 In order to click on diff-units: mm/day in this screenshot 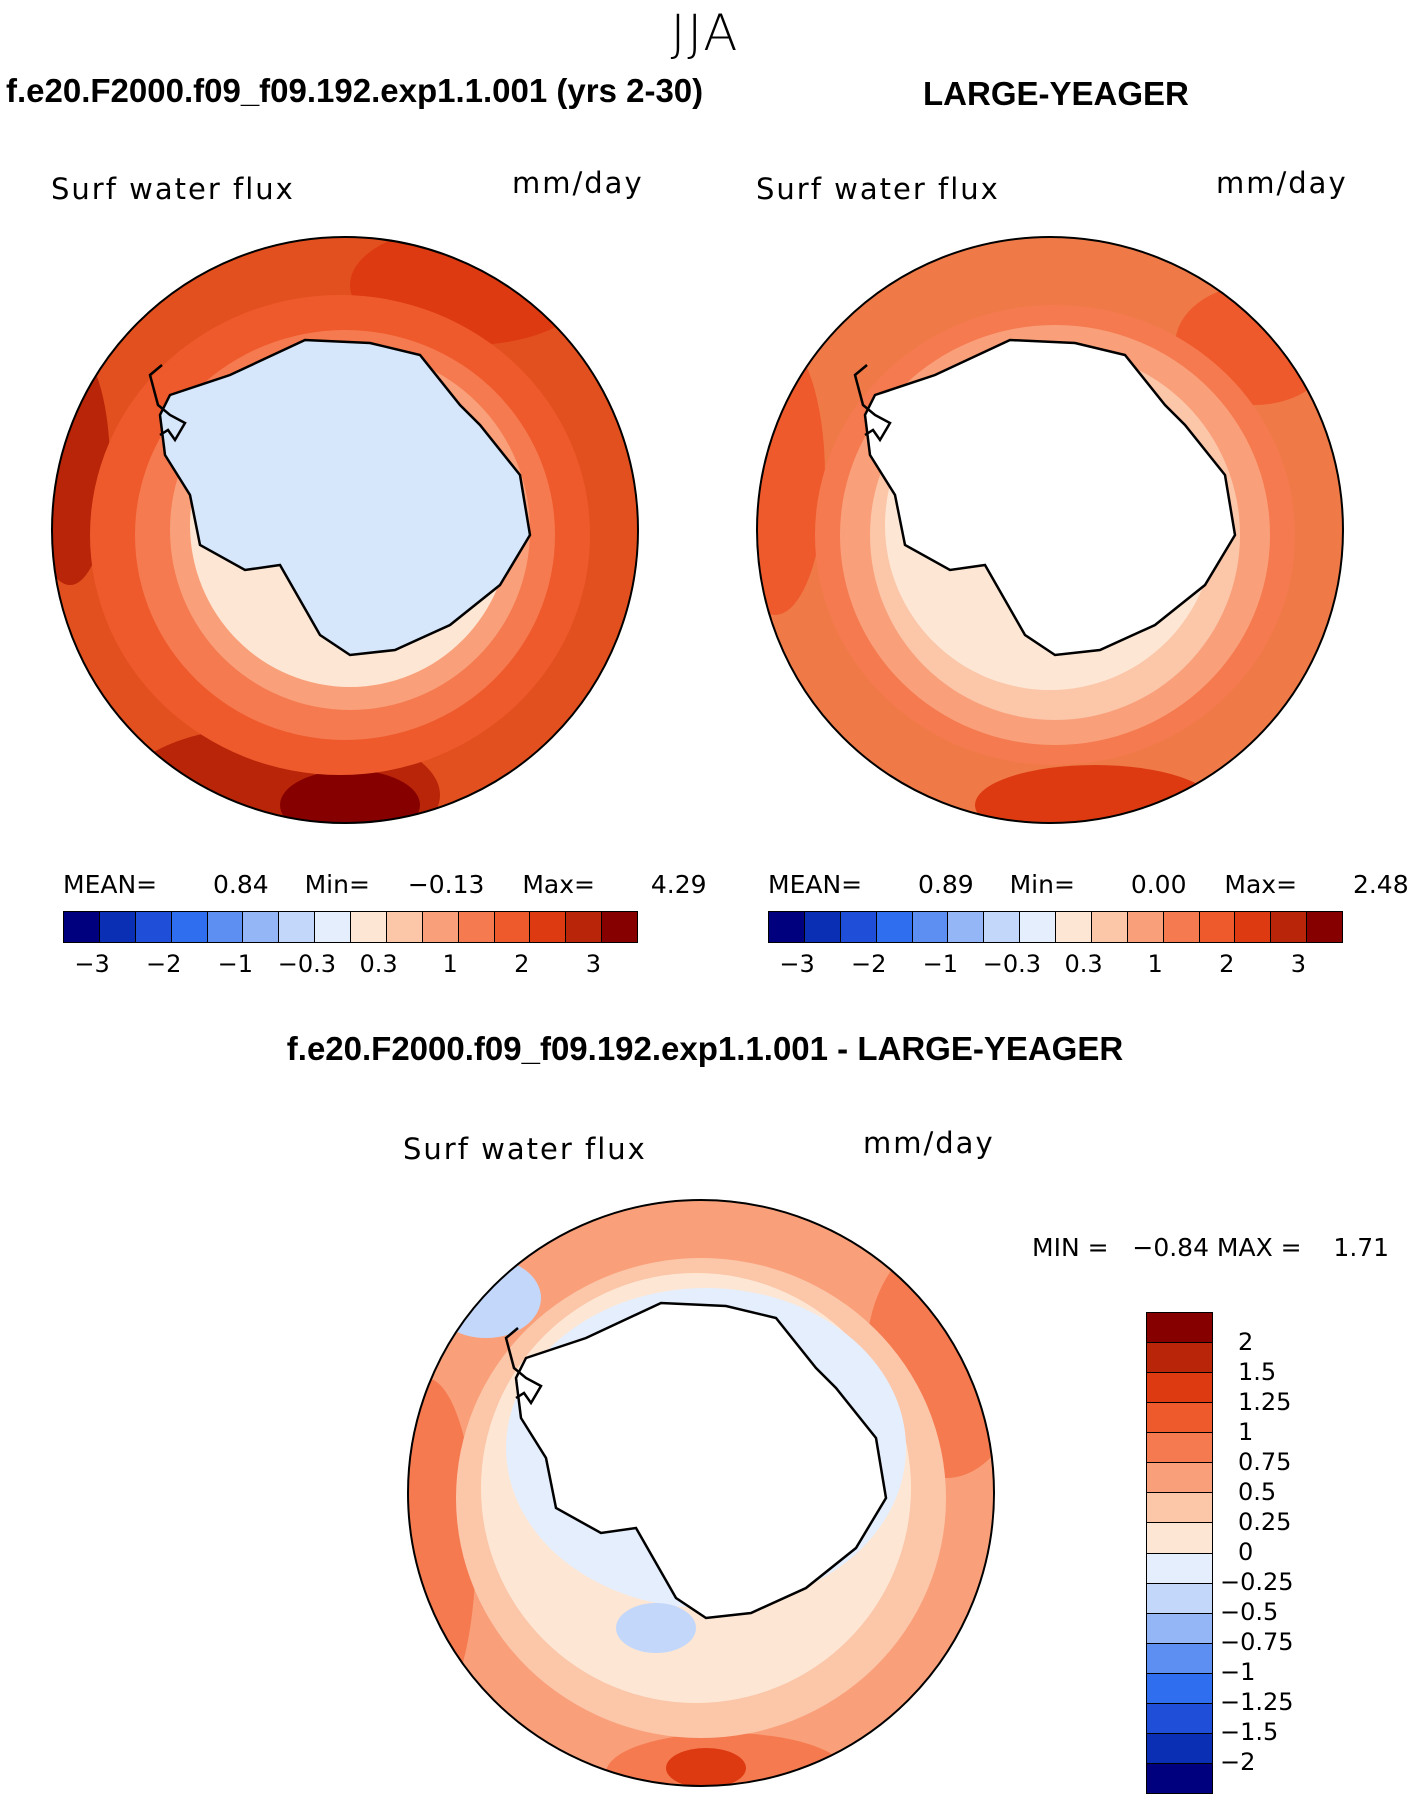, I will do `click(929, 1143)`.